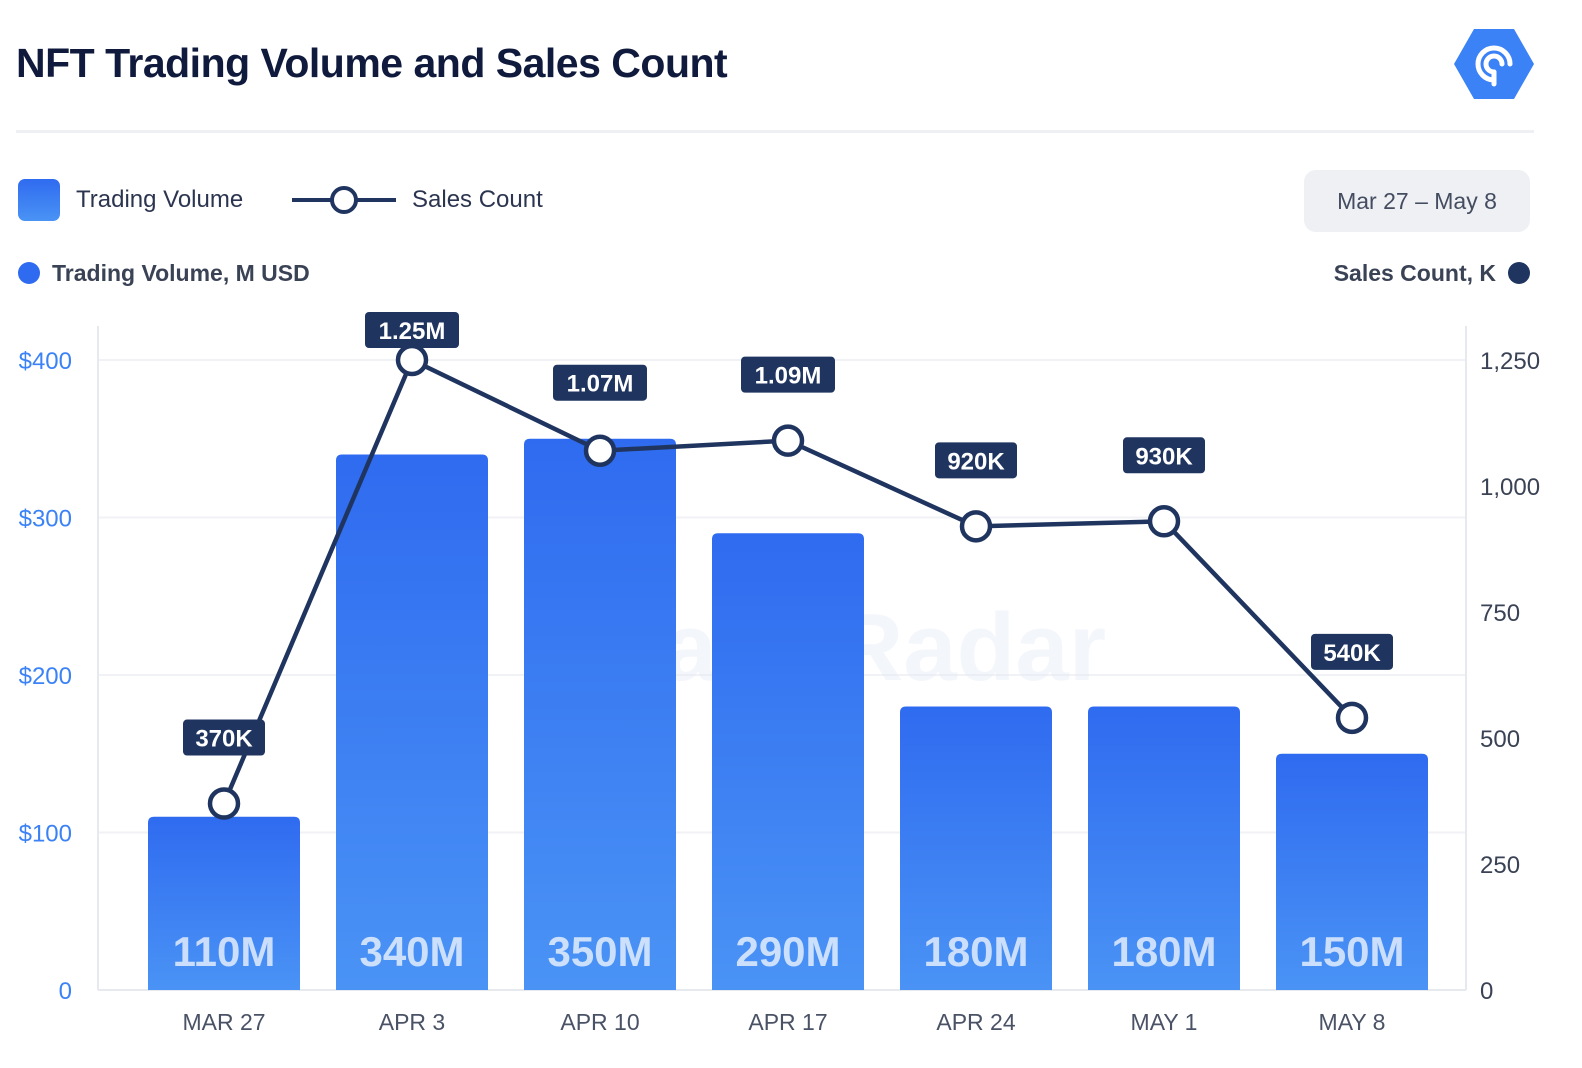 This screenshot has height=1068, width=1582. I want to click on sales-count-label: 920K, so click(976, 461).